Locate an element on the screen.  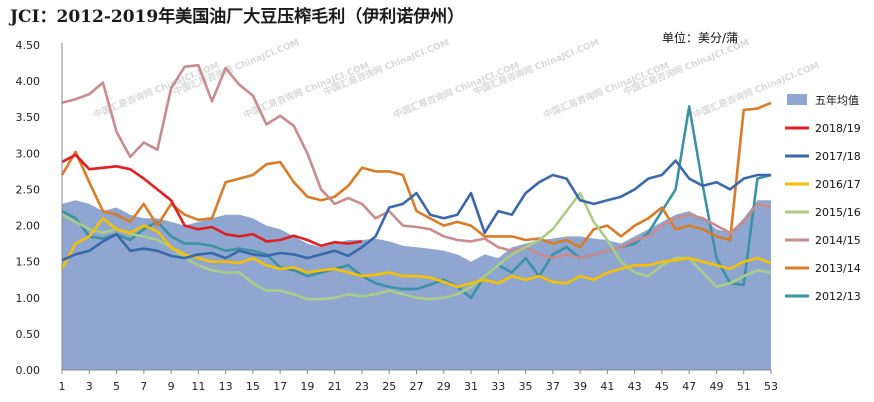
x-tick-label: 43 is located at coordinates (635, 386).